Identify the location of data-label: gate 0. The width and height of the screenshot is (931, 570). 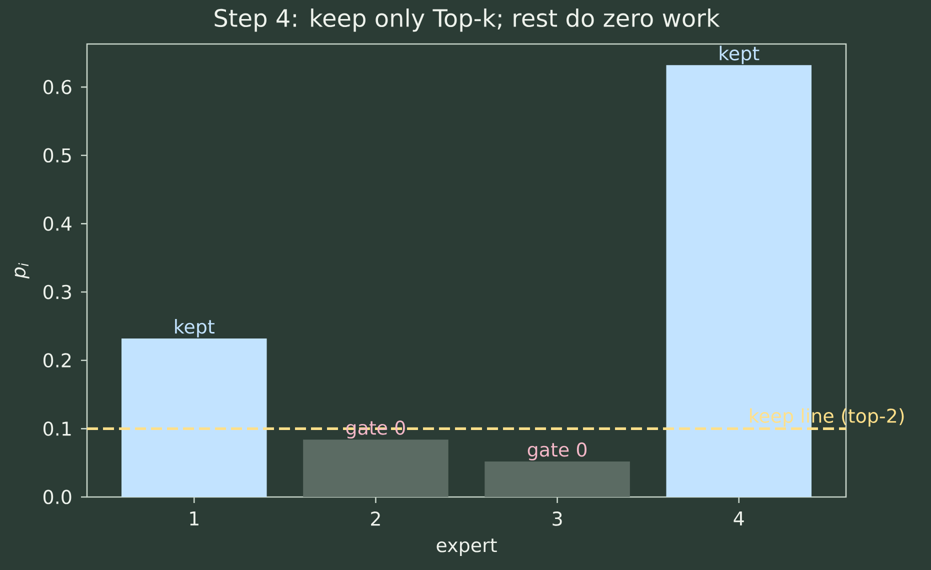
(557, 451).